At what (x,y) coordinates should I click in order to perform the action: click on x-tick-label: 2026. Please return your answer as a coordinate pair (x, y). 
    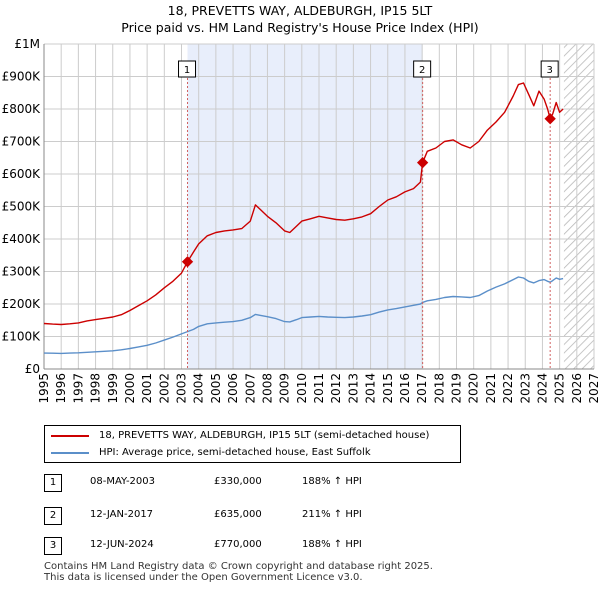
    Looking at the image, I should click on (577, 388).